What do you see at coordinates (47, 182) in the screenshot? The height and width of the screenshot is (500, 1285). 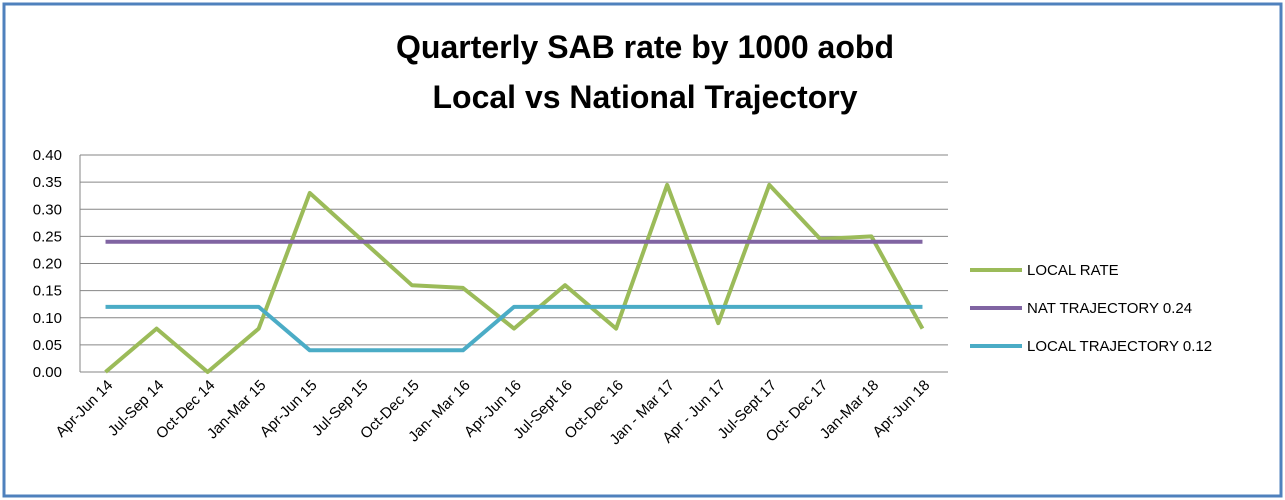 I see `y-tick-label: 0.35` at bounding box center [47, 182].